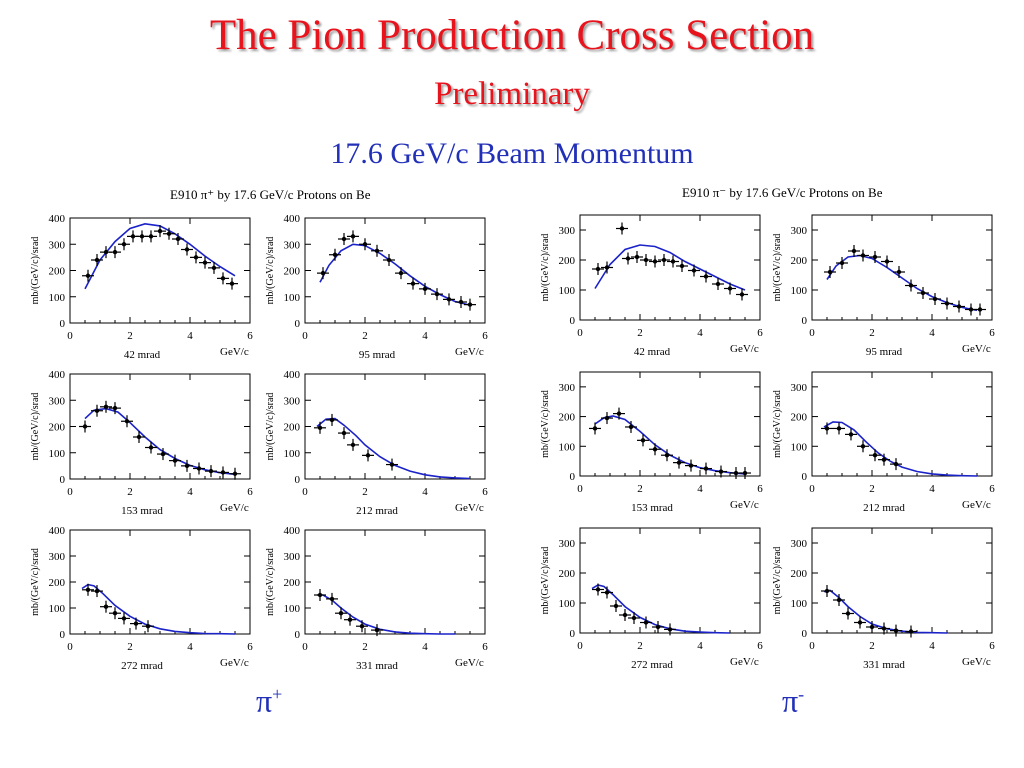 This screenshot has width=1024, height=768. Describe the element at coordinates (652, 665) in the screenshot. I see `angle-label: 272 mrad` at that location.